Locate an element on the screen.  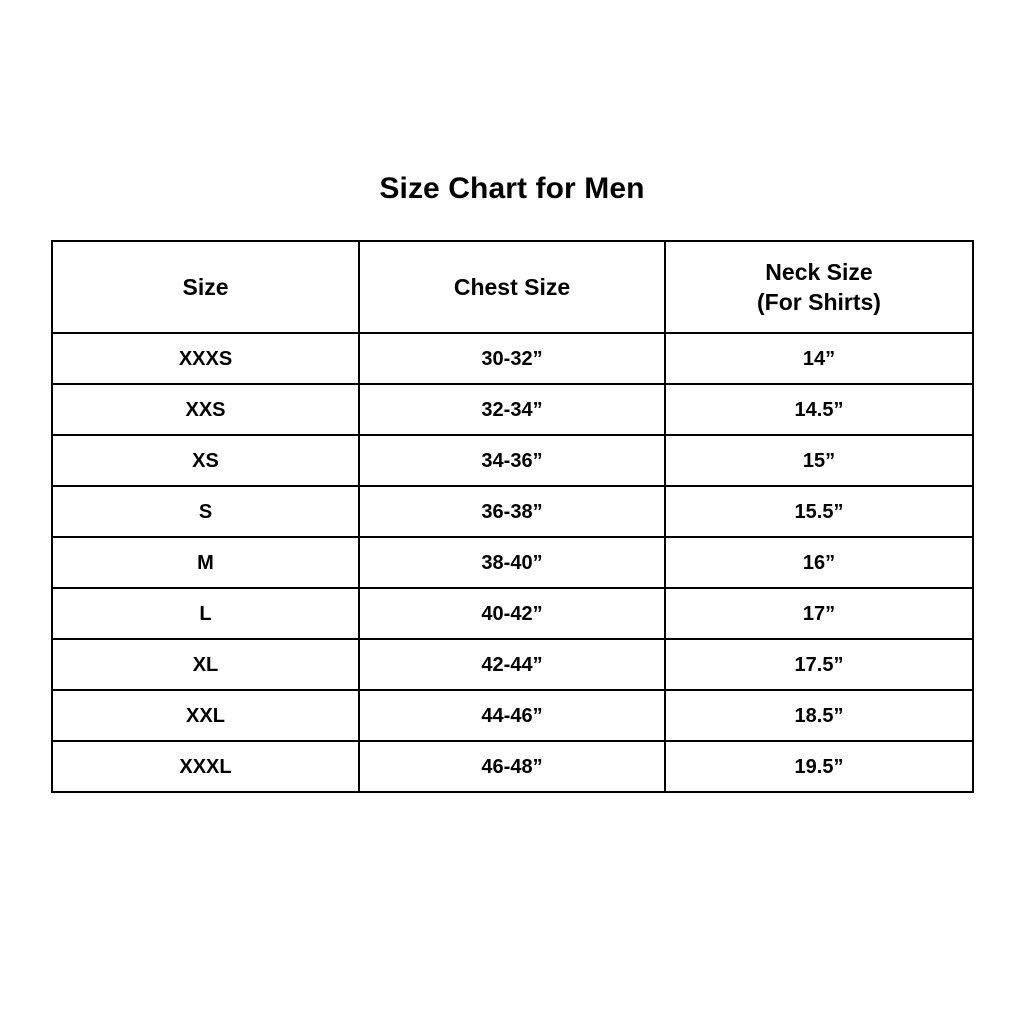
table-row: M 38-40” 16” is located at coordinates (512, 562).